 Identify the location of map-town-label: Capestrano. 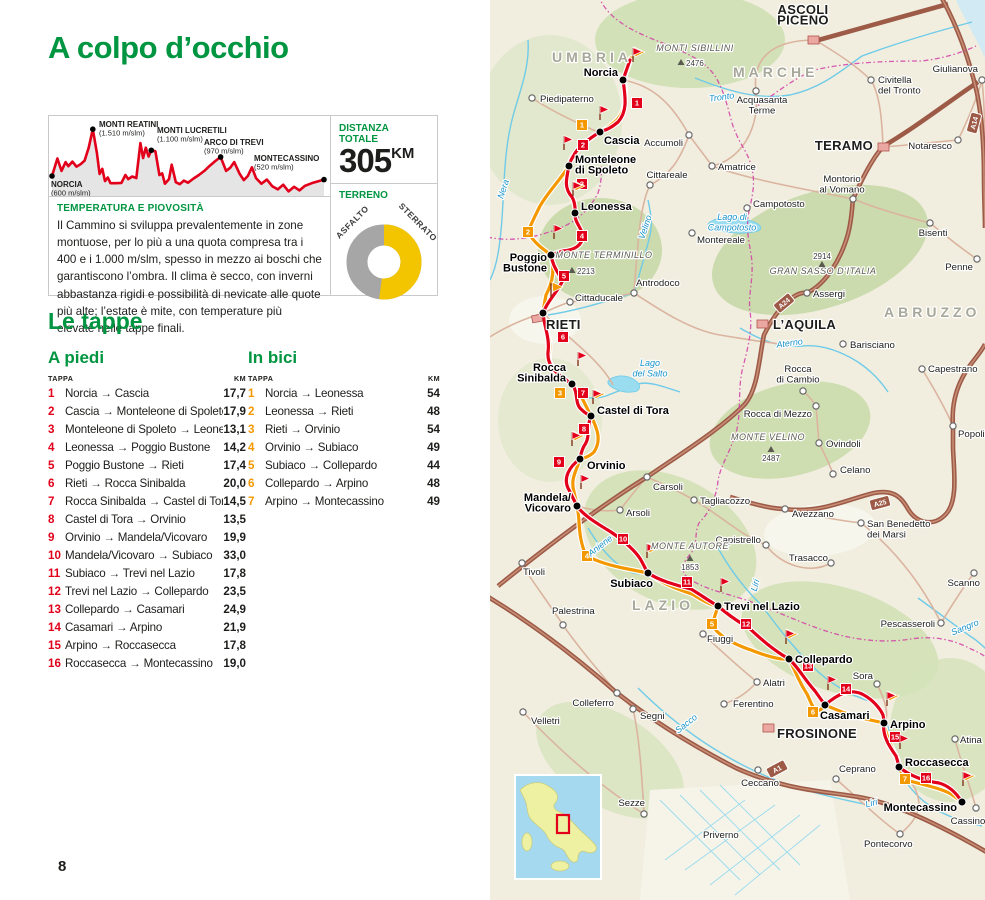
(953, 369).